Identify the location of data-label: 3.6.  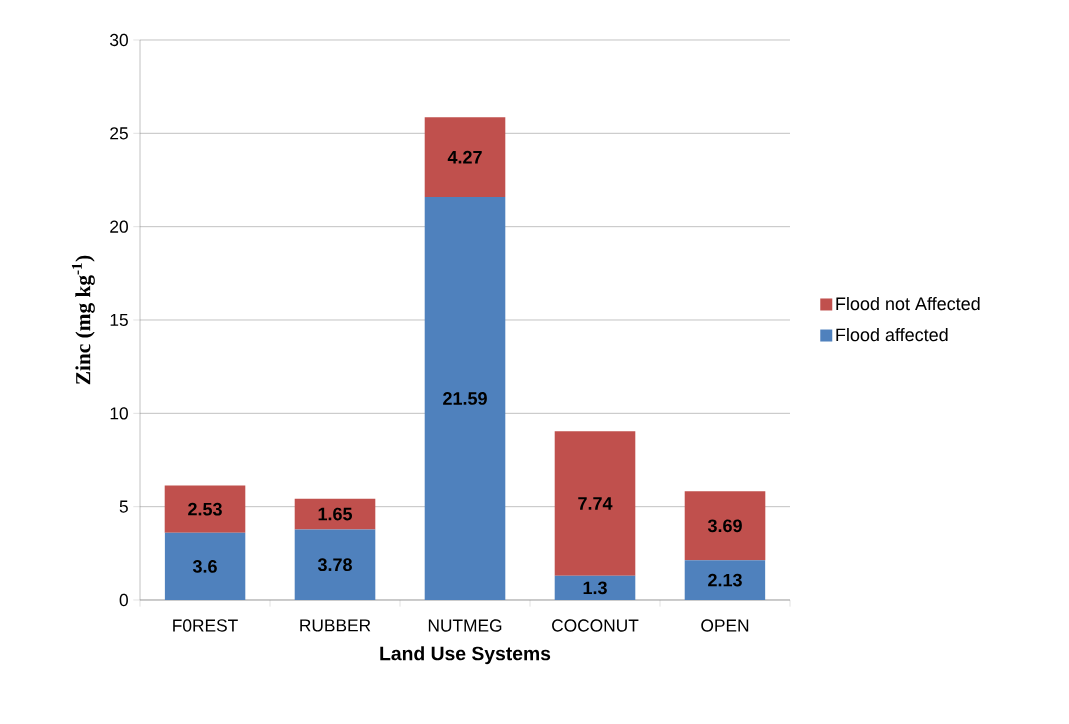
(204, 566).